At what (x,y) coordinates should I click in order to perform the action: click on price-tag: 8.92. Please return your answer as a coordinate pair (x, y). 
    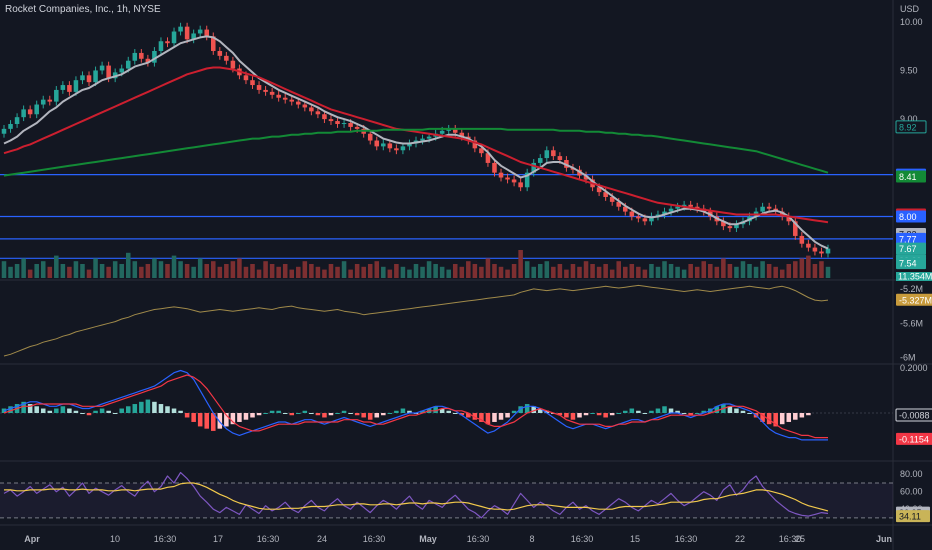
    Looking at the image, I should click on (908, 127).